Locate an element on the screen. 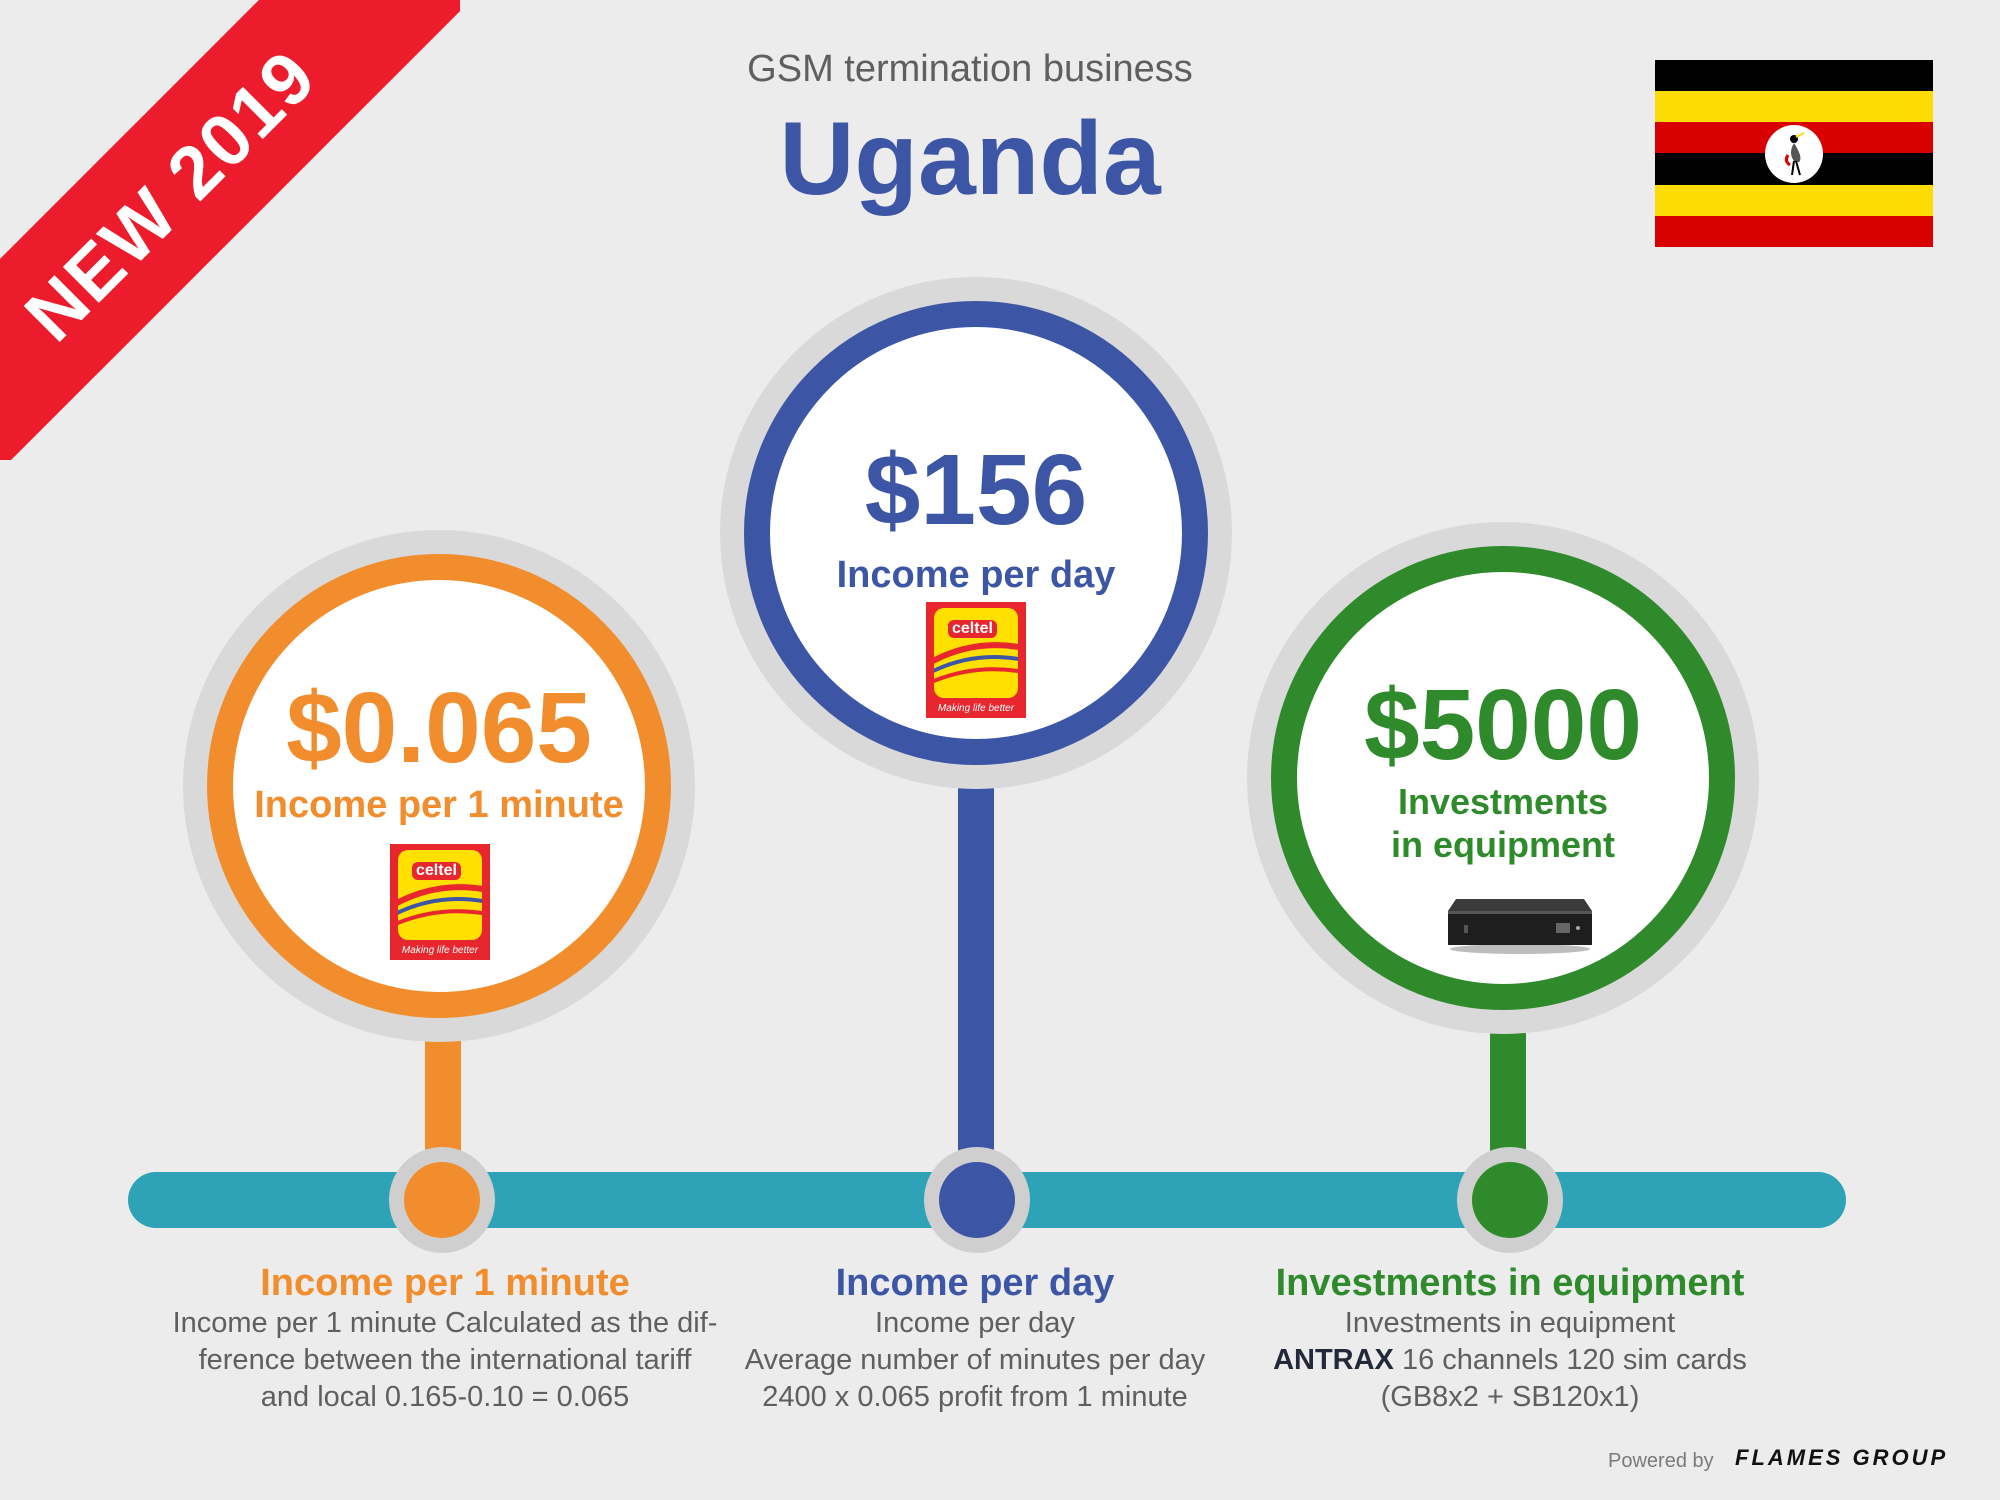 The width and height of the screenshot is (2000, 1500). detail-line: Income per day is located at coordinates (975, 1323).